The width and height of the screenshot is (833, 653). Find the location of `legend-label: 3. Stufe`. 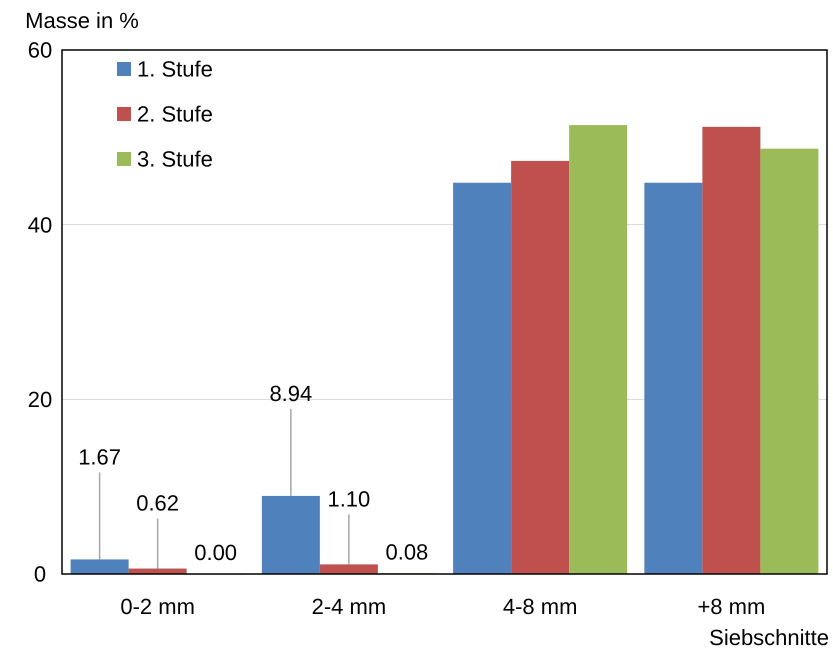

legend-label: 3. Stufe is located at coordinates (175, 159).